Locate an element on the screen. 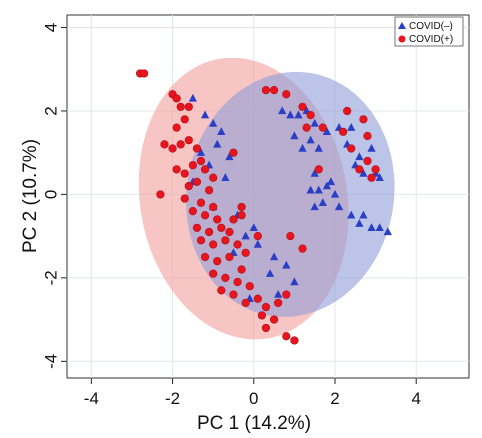  legend: COVID(–) COVID(+) is located at coordinates (429, 31).